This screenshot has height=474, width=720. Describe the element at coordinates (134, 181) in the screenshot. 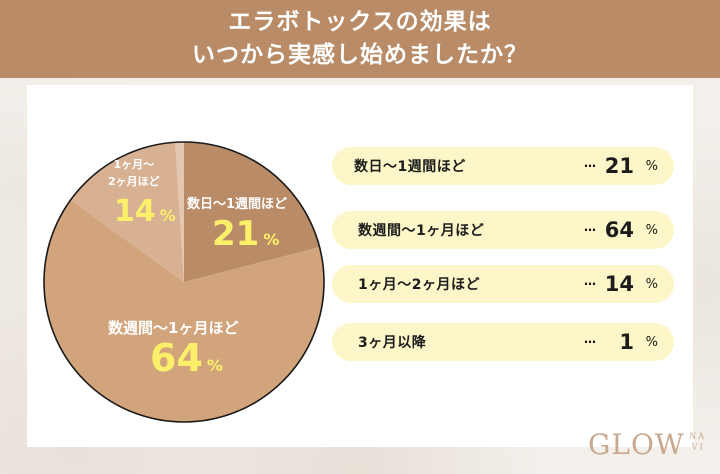

I see `slice-label-14-line2: 2ヶ月ほど` at that location.